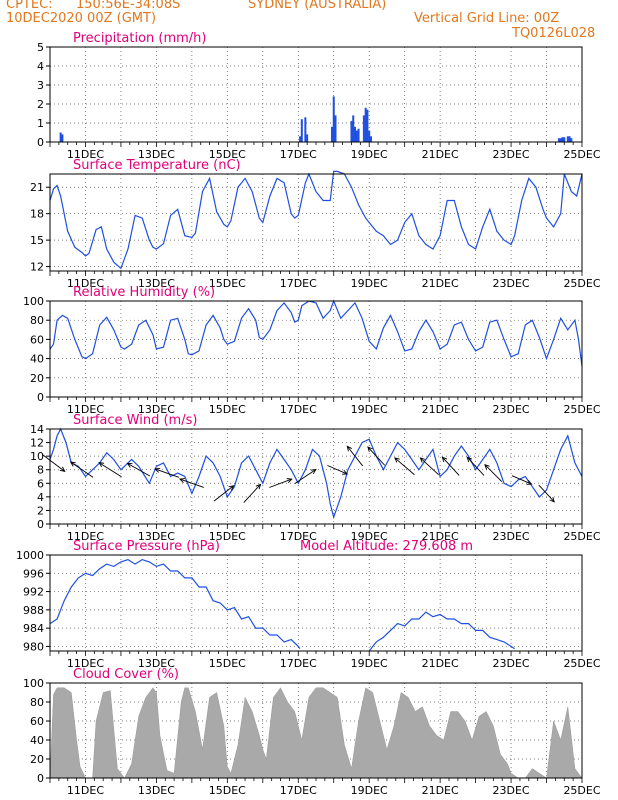 This screenshot has height=800, width=618. What do you see at coordinates (440, 536) in the screenshot?
I see `panel-4-xtick-label: 21DEC` at bounding box center [440, 536].